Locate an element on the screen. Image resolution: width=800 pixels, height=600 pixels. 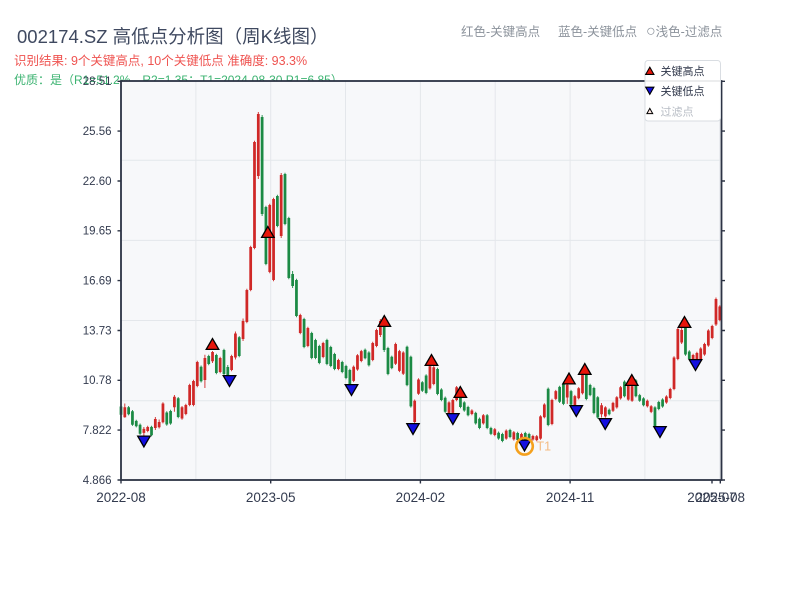
svg-text: T1 is located at coordinates (544, 447).